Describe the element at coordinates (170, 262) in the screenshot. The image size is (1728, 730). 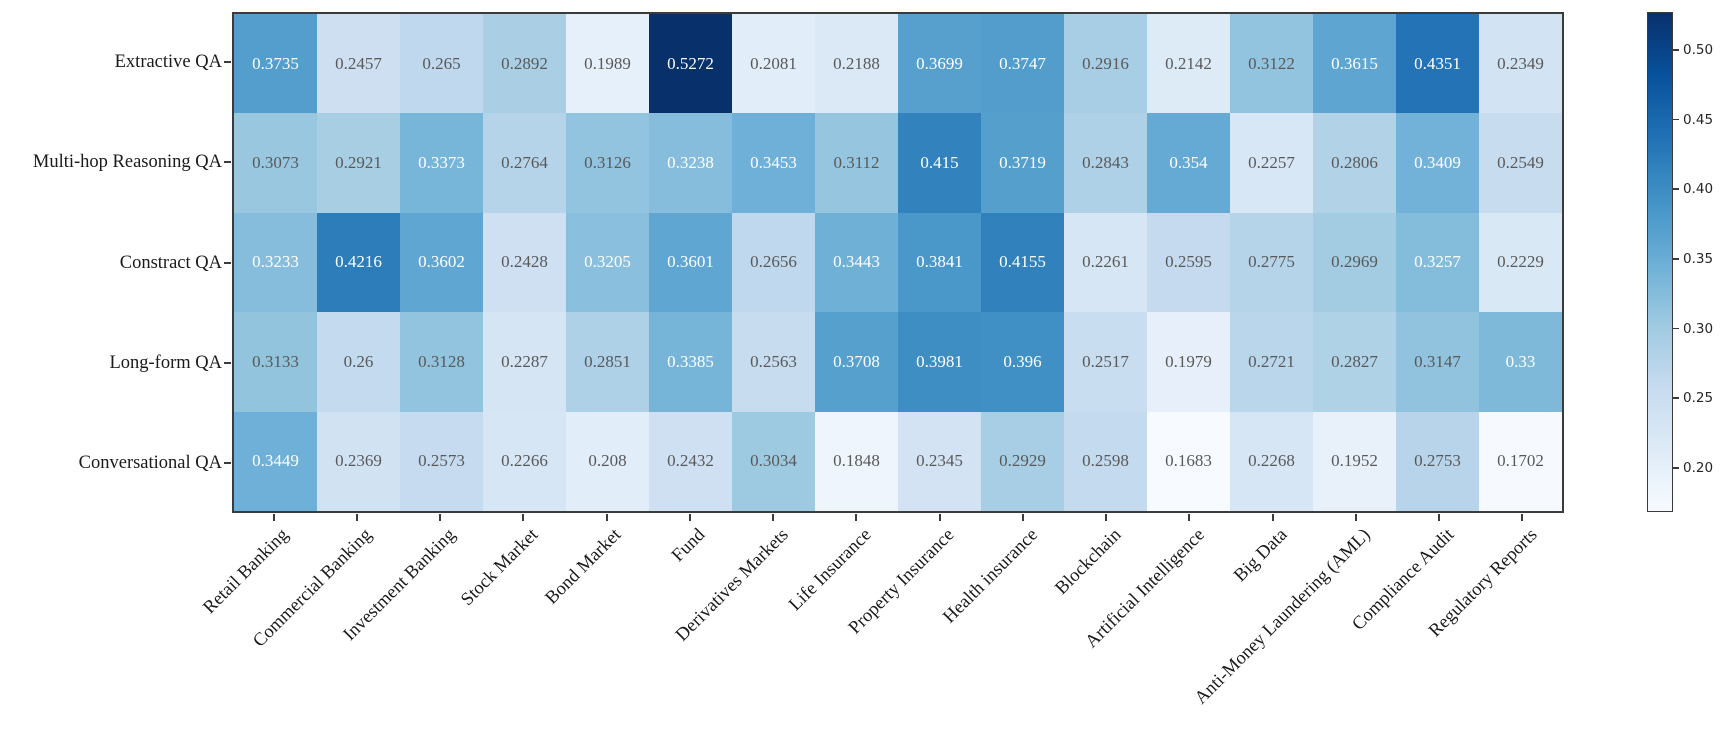
I see `y-tick-label: Constract QA` at that location.